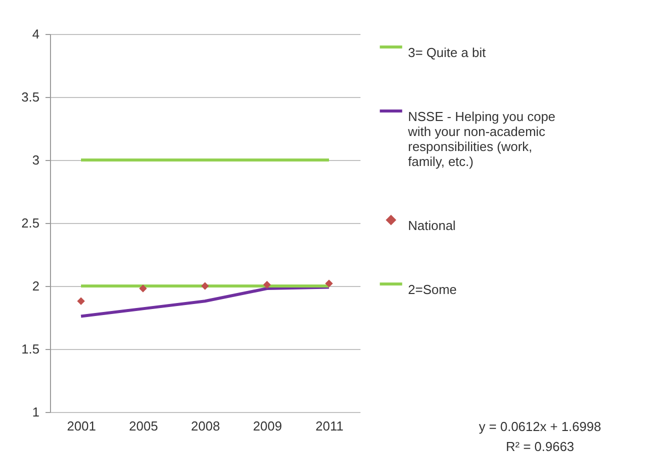 Image resolution: width=666 pixels, height=457 pixels. I want to click on y-tick-label: 3.5, so click(30, 97).